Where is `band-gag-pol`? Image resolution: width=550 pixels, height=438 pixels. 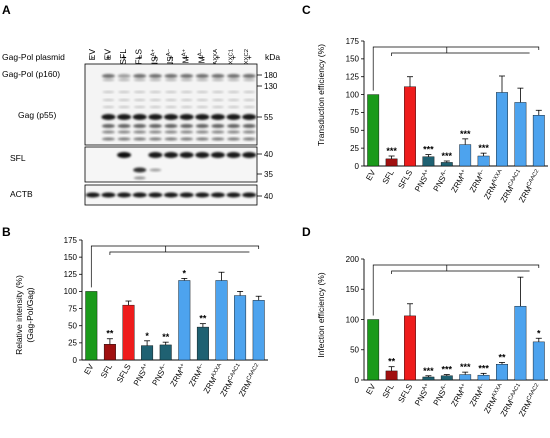
band-gag-pol is located at coordinates (234, 76).